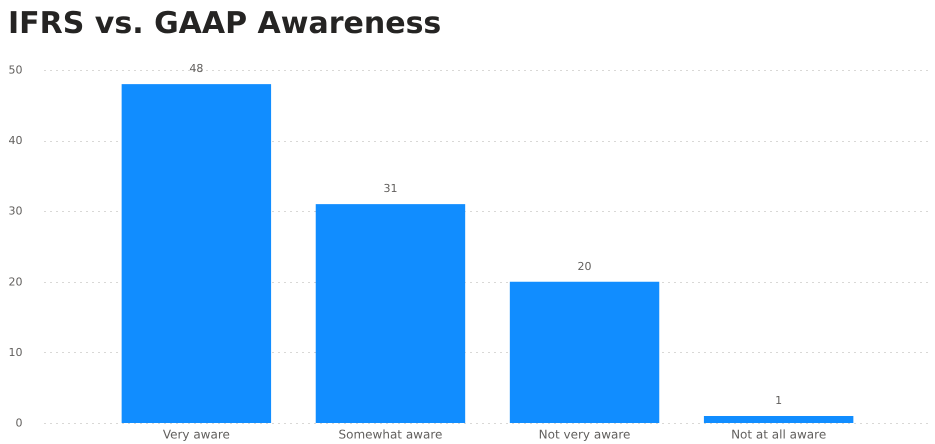 The image size is (935, 444). What do you see at coordinates (585, 266) in the screenshot?
I see `data-label: 20` at bounding box center [585, 266].